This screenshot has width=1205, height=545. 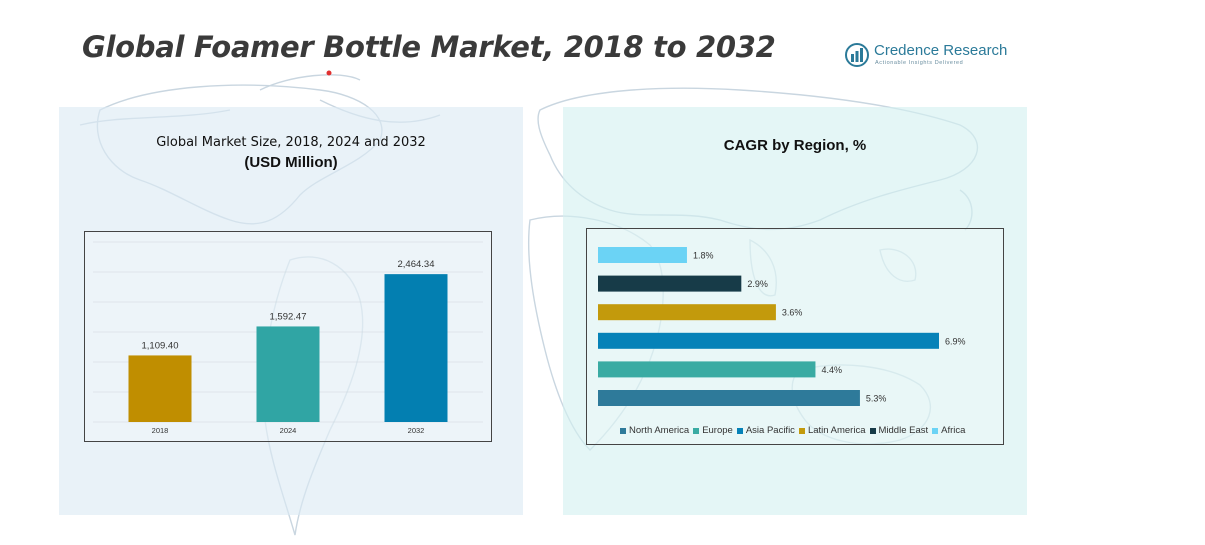 What do you see at coordinates (288, 374) in the screenshot?
I see `bar-2024` at bounding box center [288, 374].